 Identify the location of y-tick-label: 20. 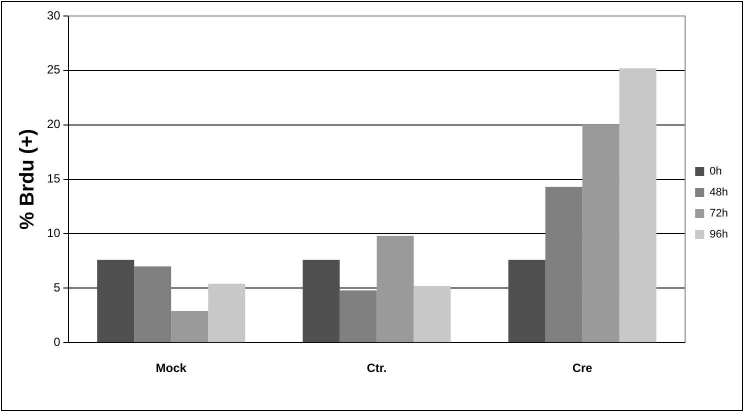
(53, 124).